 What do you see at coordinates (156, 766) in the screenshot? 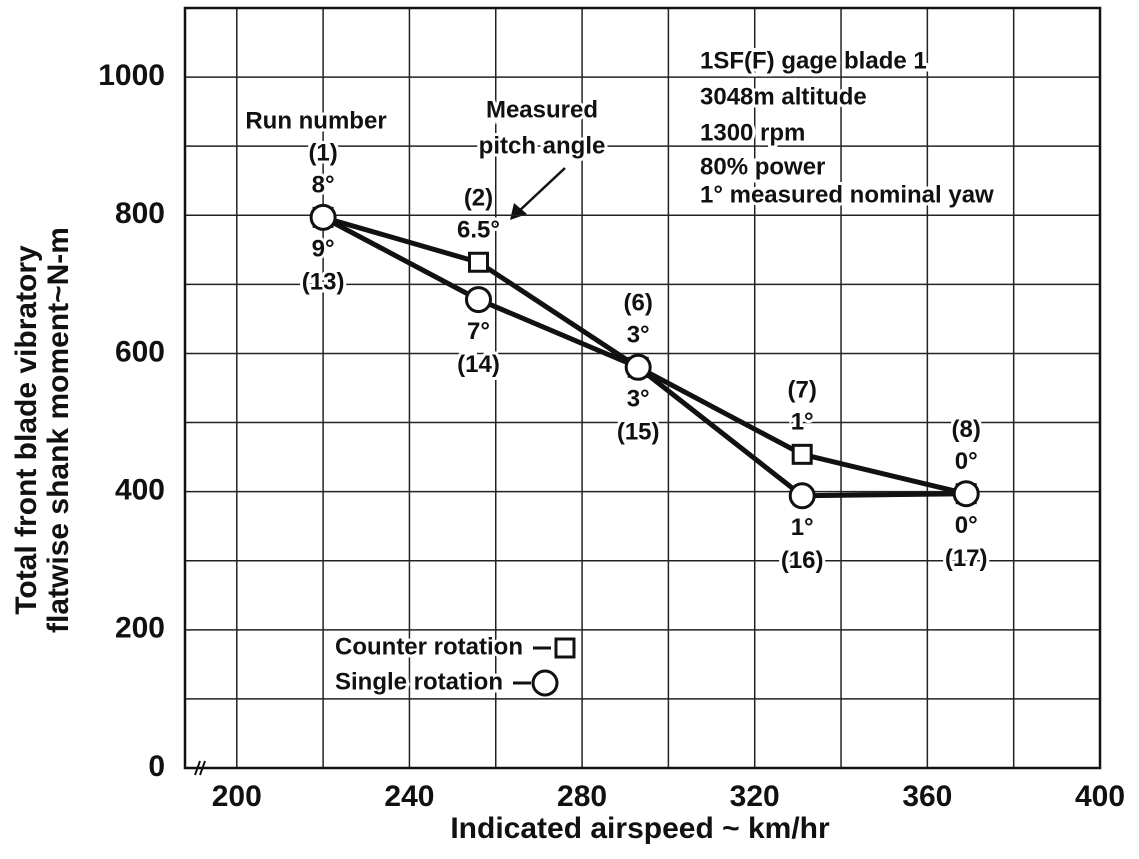
I see `y-tick-label: 0` at bounding box center [156, 766].